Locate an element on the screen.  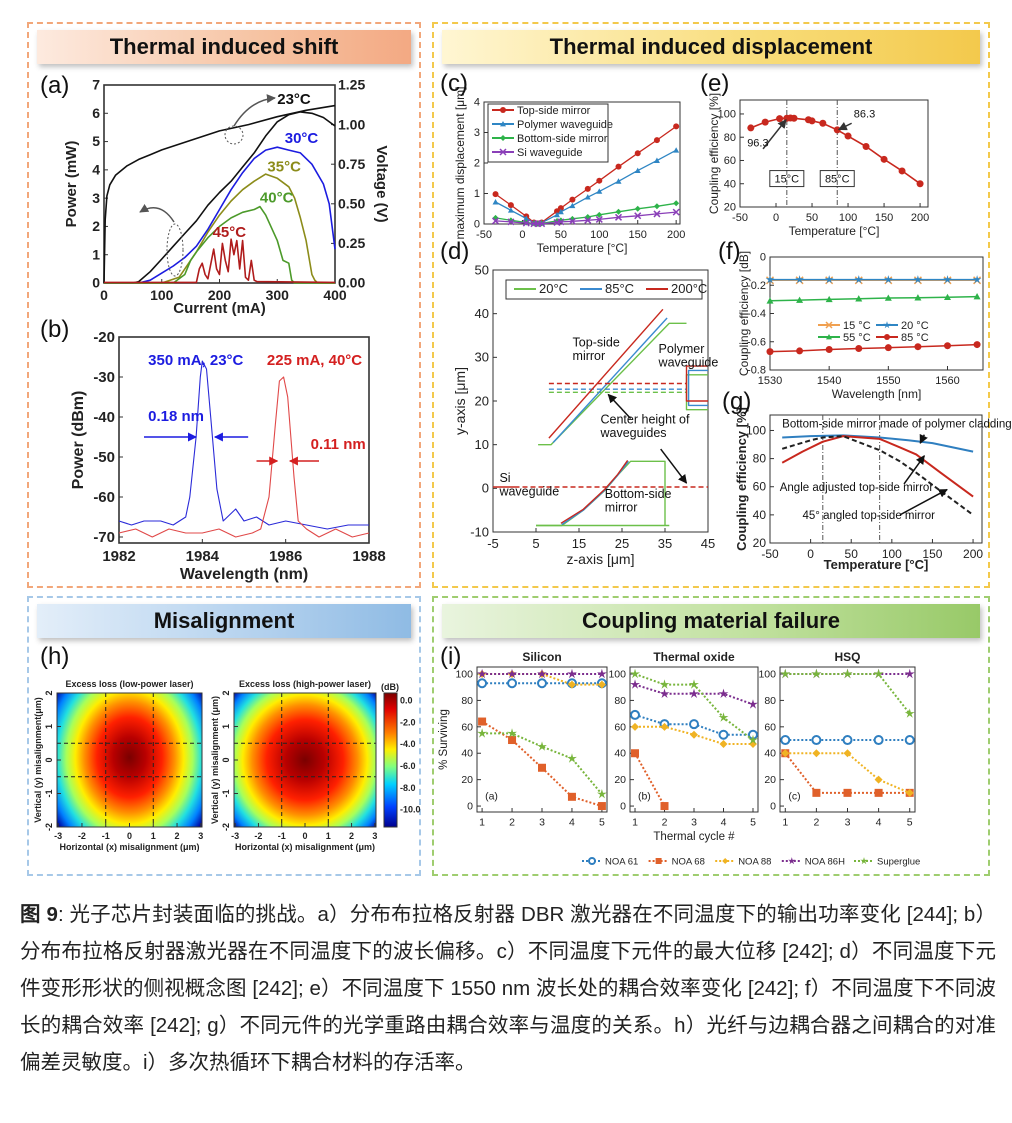
x-tick-label: 1540 is located at coordinates (829, 381).